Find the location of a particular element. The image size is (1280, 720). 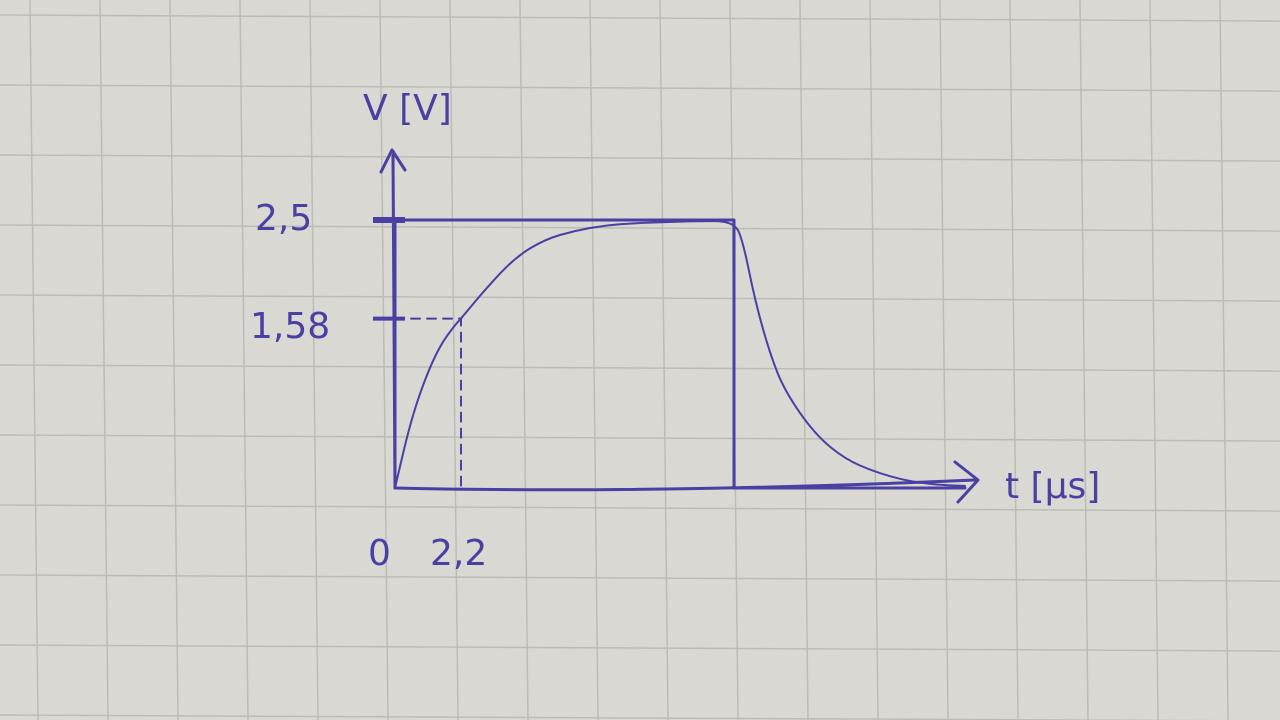

y-tick-label-1-58: 1,58 is located at coordinates (290, 326).